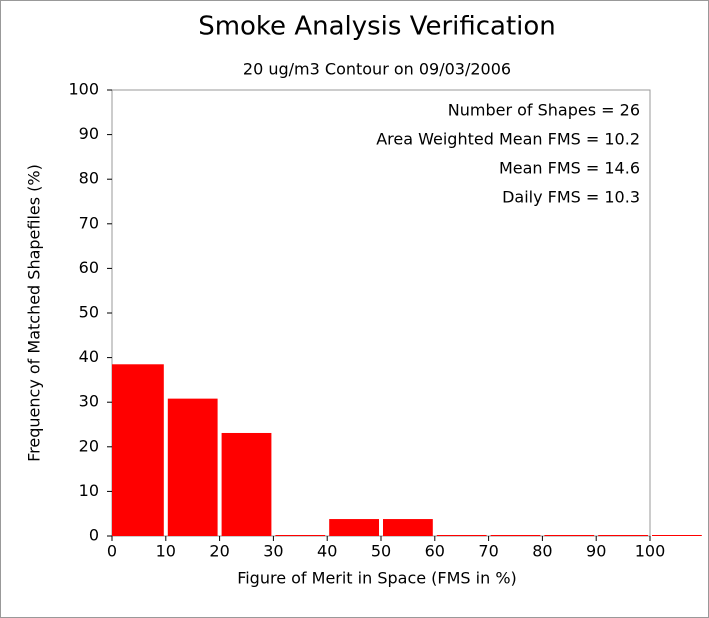 The width and height of the screenshot is (709, 618). I want to click on annotation: Daily FMS = 10.3, so click(571, 197).